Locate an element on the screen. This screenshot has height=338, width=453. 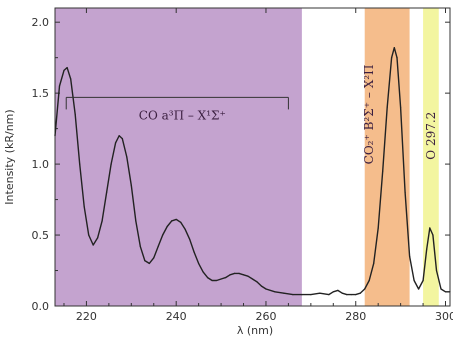
x-tick-label: 220 is located at coordinates (86, 316).